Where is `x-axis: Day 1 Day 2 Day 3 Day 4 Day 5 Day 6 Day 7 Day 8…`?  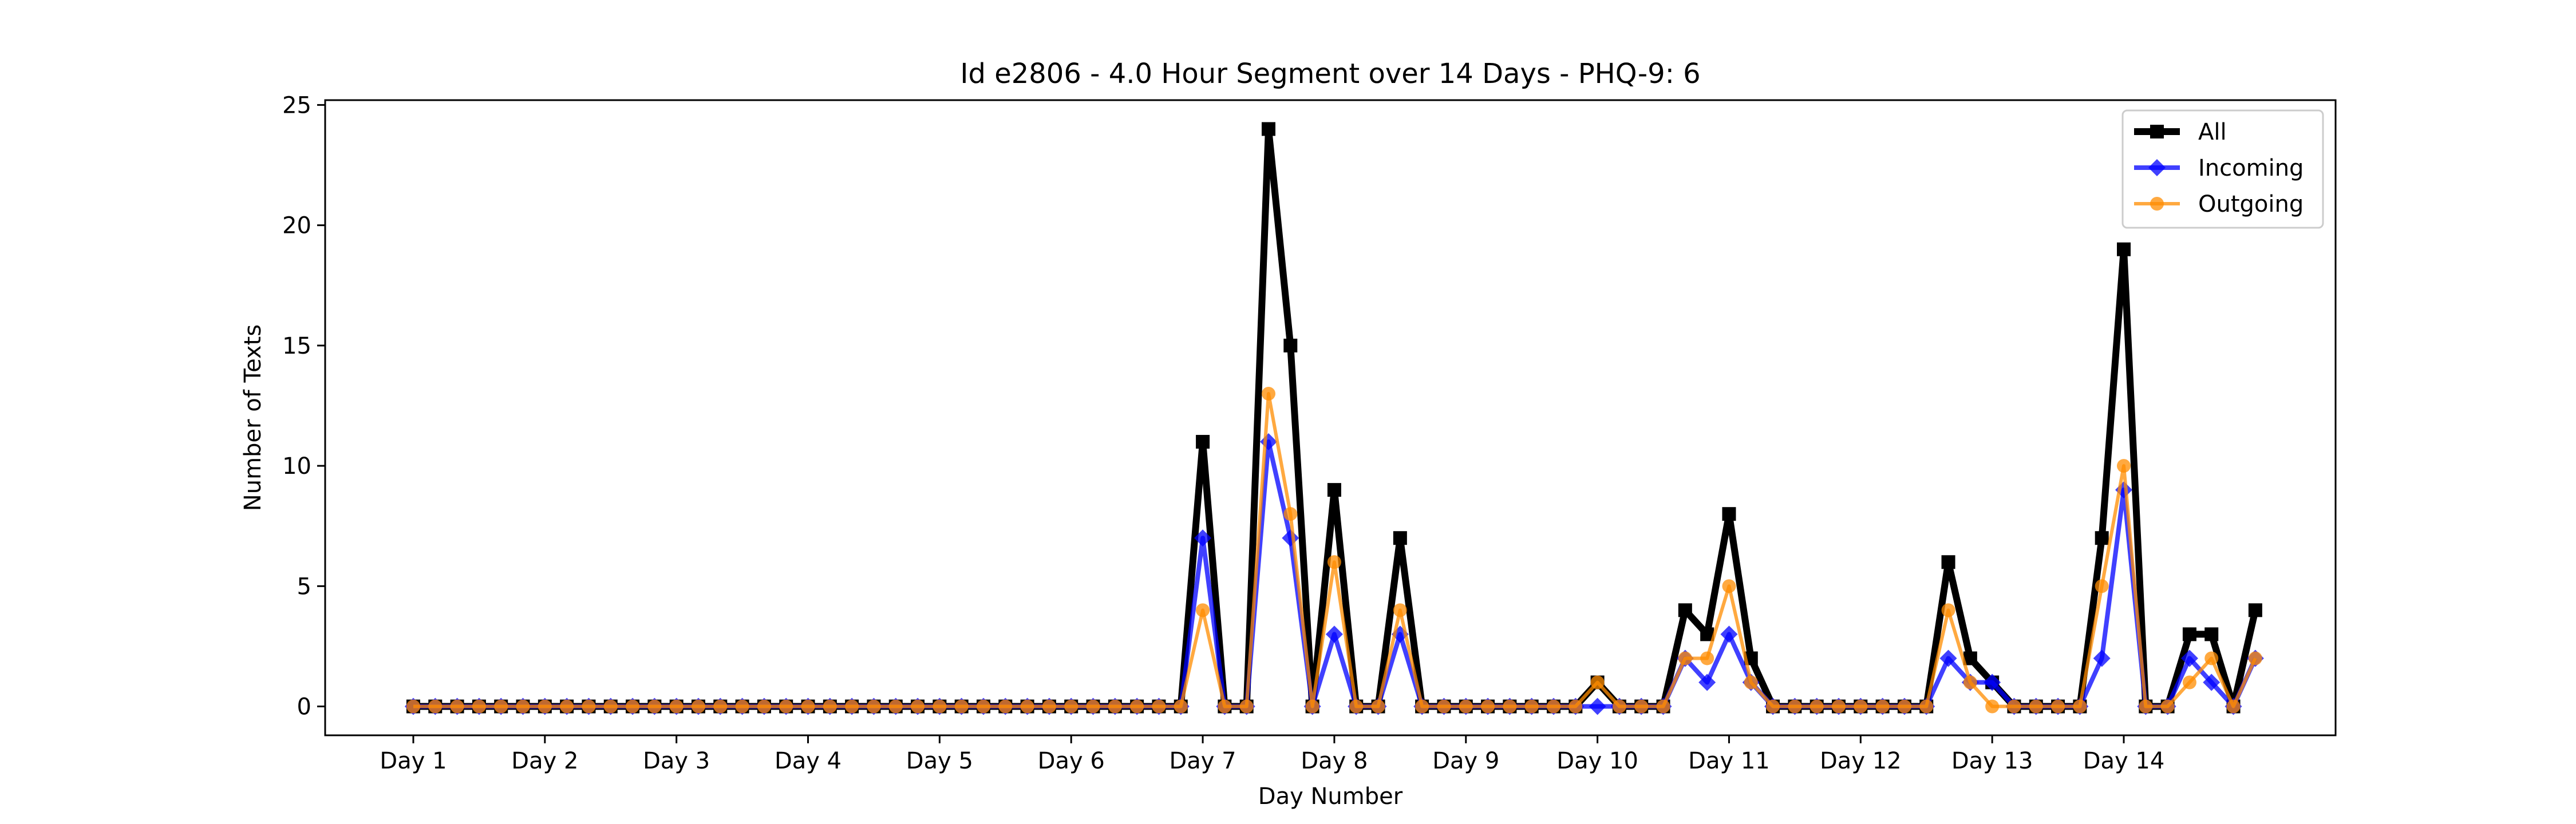 x-axis: Day 1 Day 2 Day 3 Day 4 Day 5 Day 6 Day 7 Day 8… is located at coordinates (1272, 754).